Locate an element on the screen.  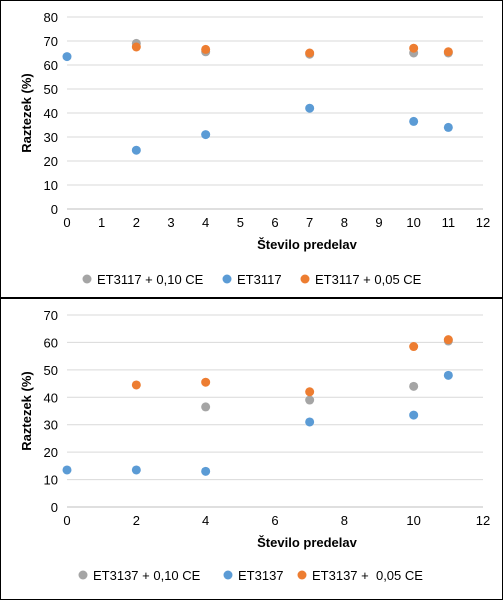
y-tick-label: 80 is located at coordinates (51, 17).